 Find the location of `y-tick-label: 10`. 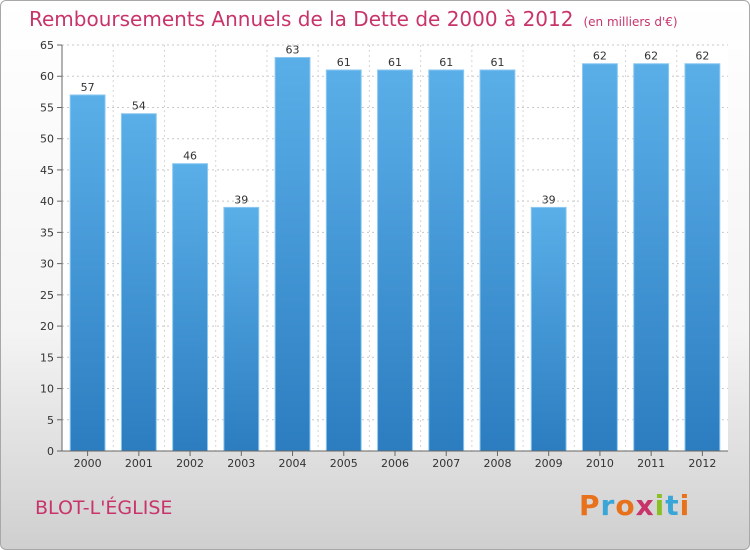

y-tick-label: 10 is located at coordinates (47, 389).